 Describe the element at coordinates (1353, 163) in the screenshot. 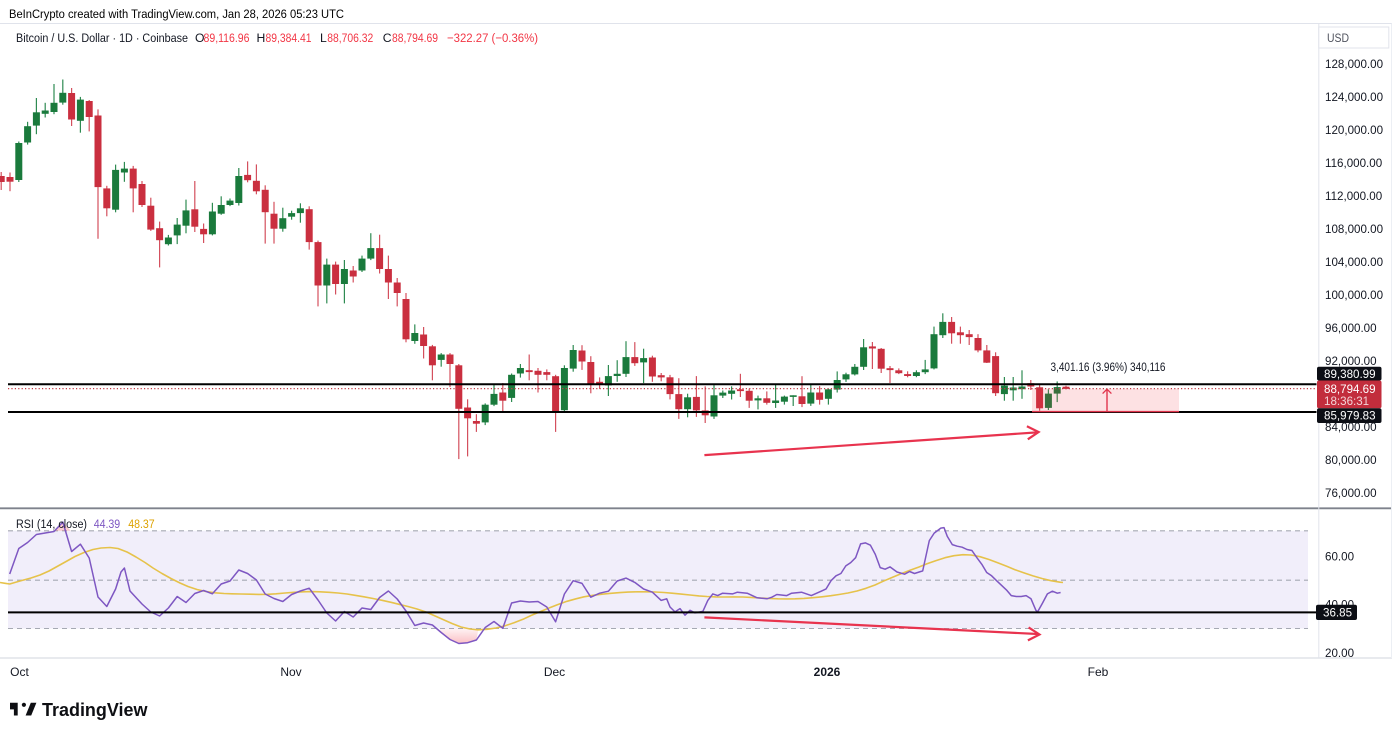

I see `svg-text: 116,000.00` at that location.